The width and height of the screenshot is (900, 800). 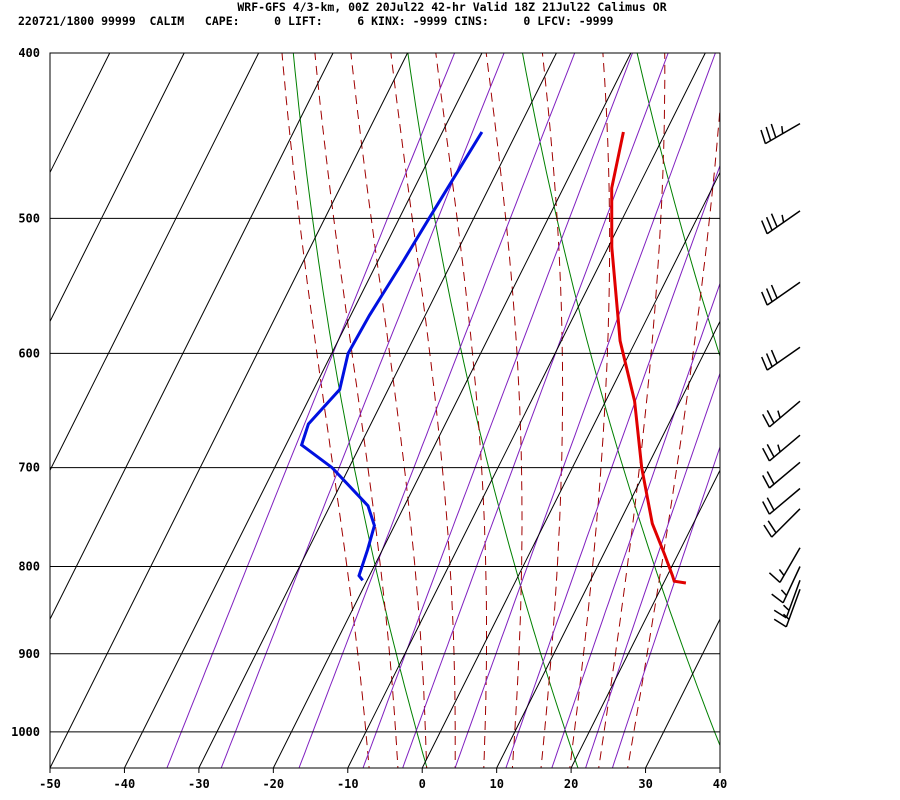 What do you see at coordinates (780, 375) in the screenshot?
I see `wind-barbs` at bounding box center [780, 375].